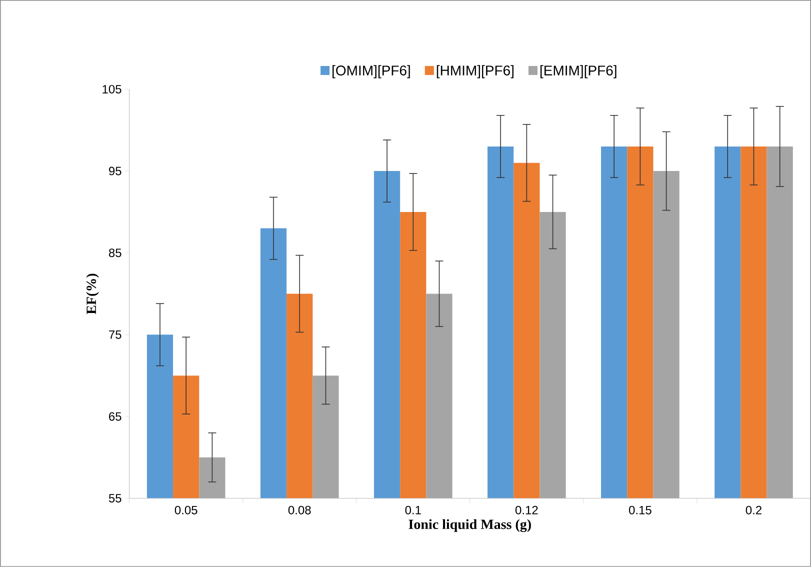  Describe the element at coordinates (115, 416) in the screenshot. I see `y-tick-label: 65` at that location.